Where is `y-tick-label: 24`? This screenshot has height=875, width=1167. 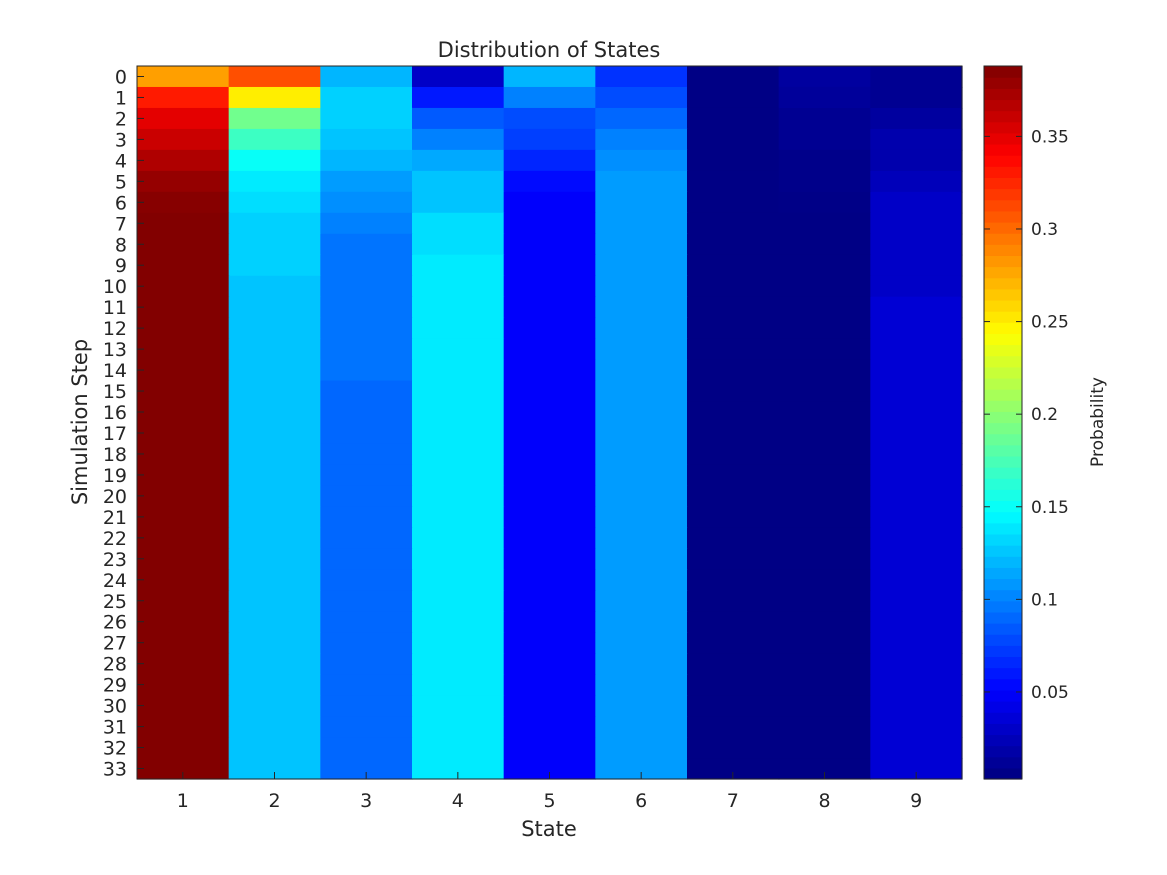
y-tick-label: 24 is located at coordinates (115, 581).